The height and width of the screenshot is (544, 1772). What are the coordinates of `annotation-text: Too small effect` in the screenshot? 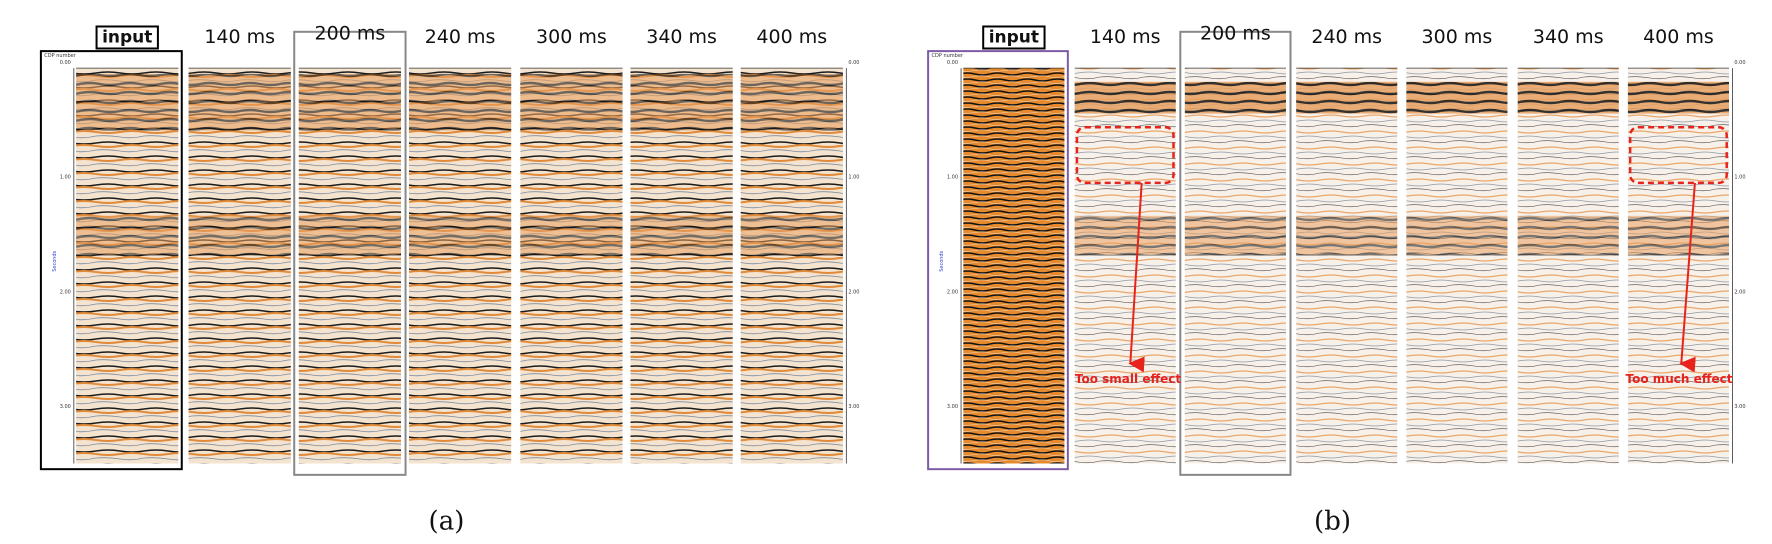 It's located at (1128, 379).